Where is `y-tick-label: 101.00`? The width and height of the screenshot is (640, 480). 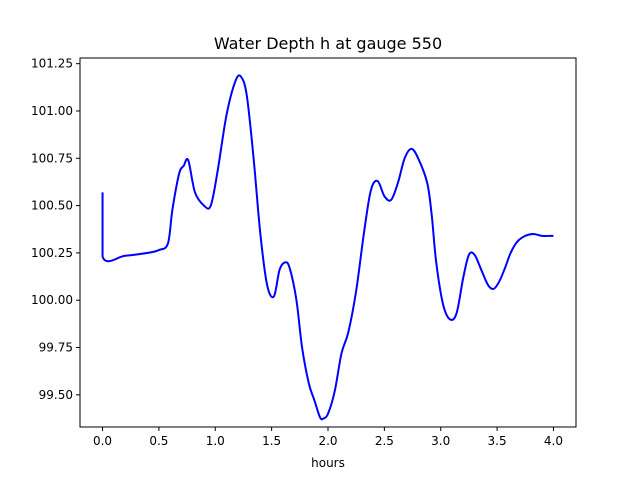 y-tick-label: 101.00 is located at coordinates (52, 111).